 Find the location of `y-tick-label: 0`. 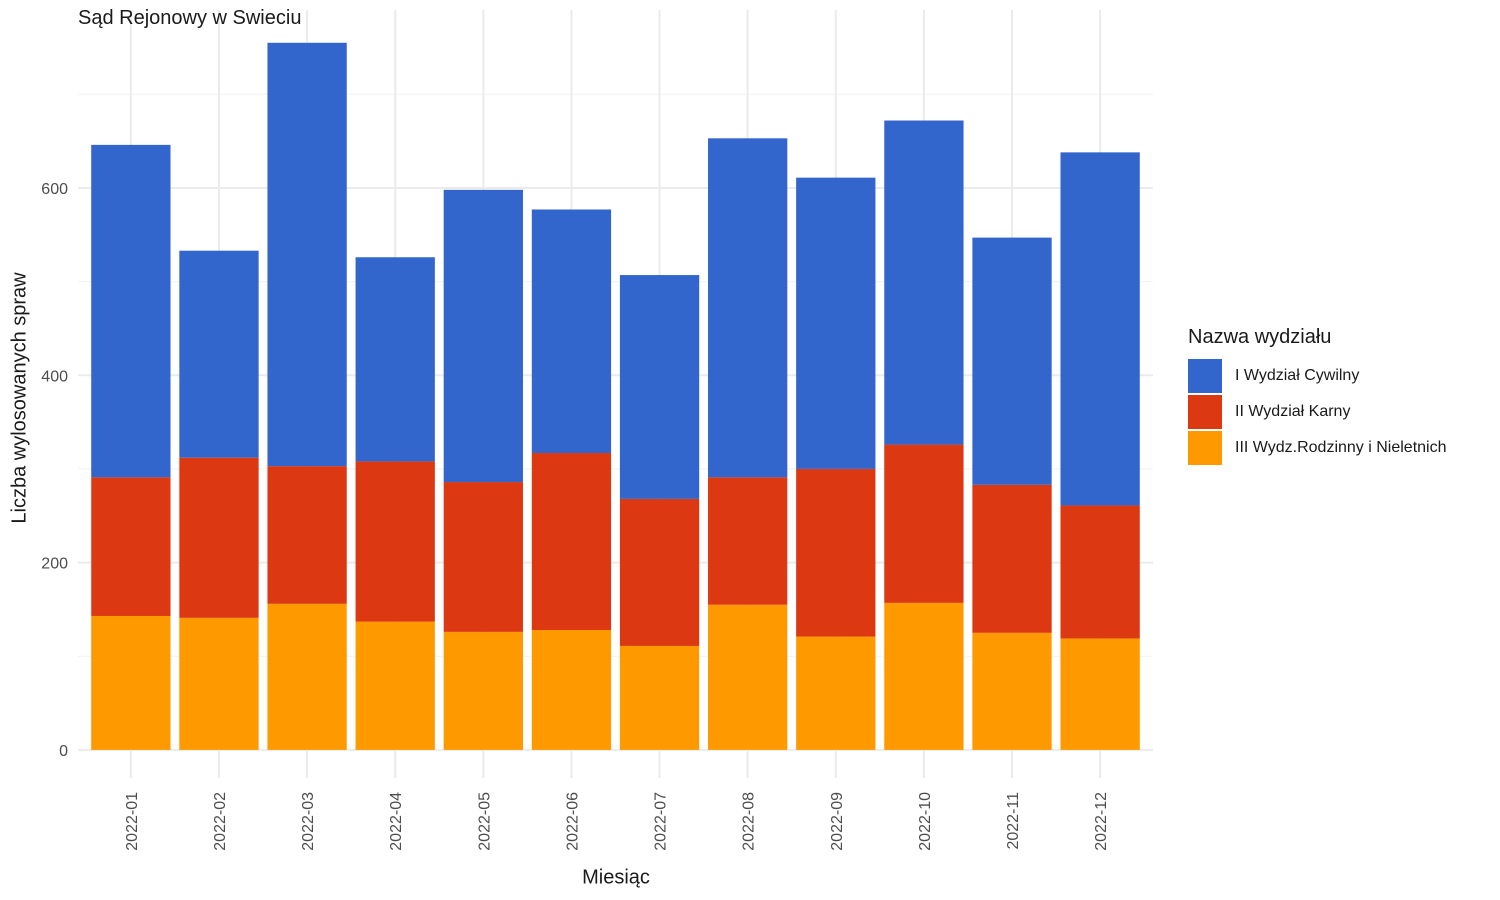

y-tick-label: 0 is located at coordinates (63, 751).